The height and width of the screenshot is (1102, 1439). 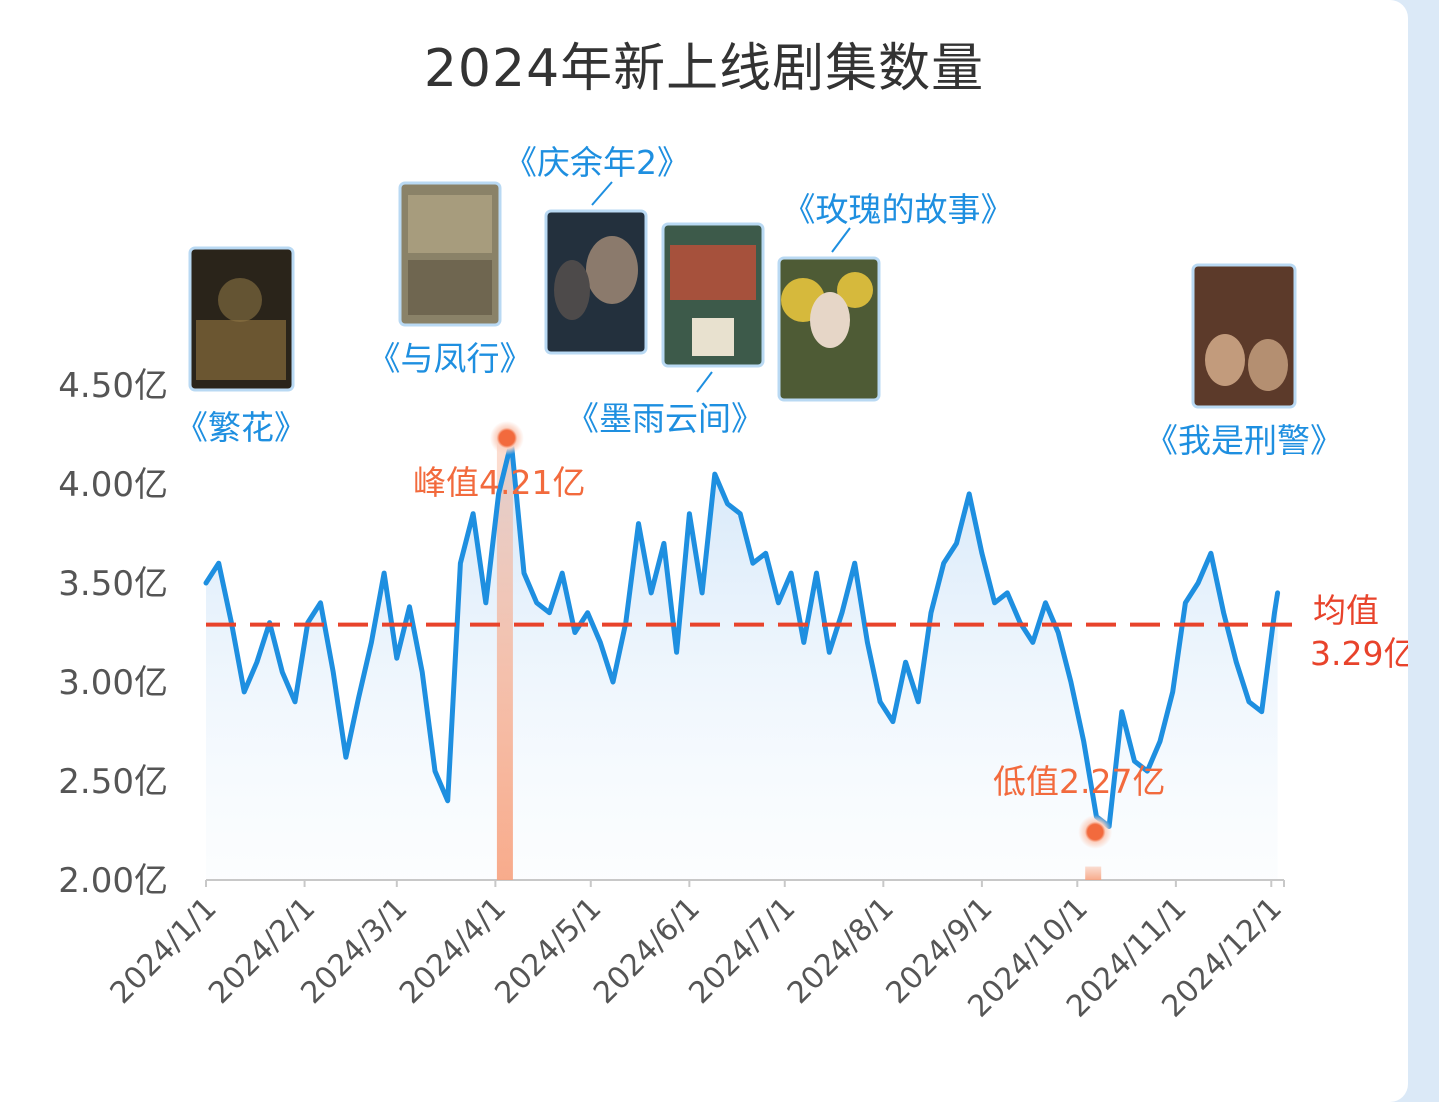 I want to click on peak-label: 峰值4.21亿, so click(x=499, y=482).